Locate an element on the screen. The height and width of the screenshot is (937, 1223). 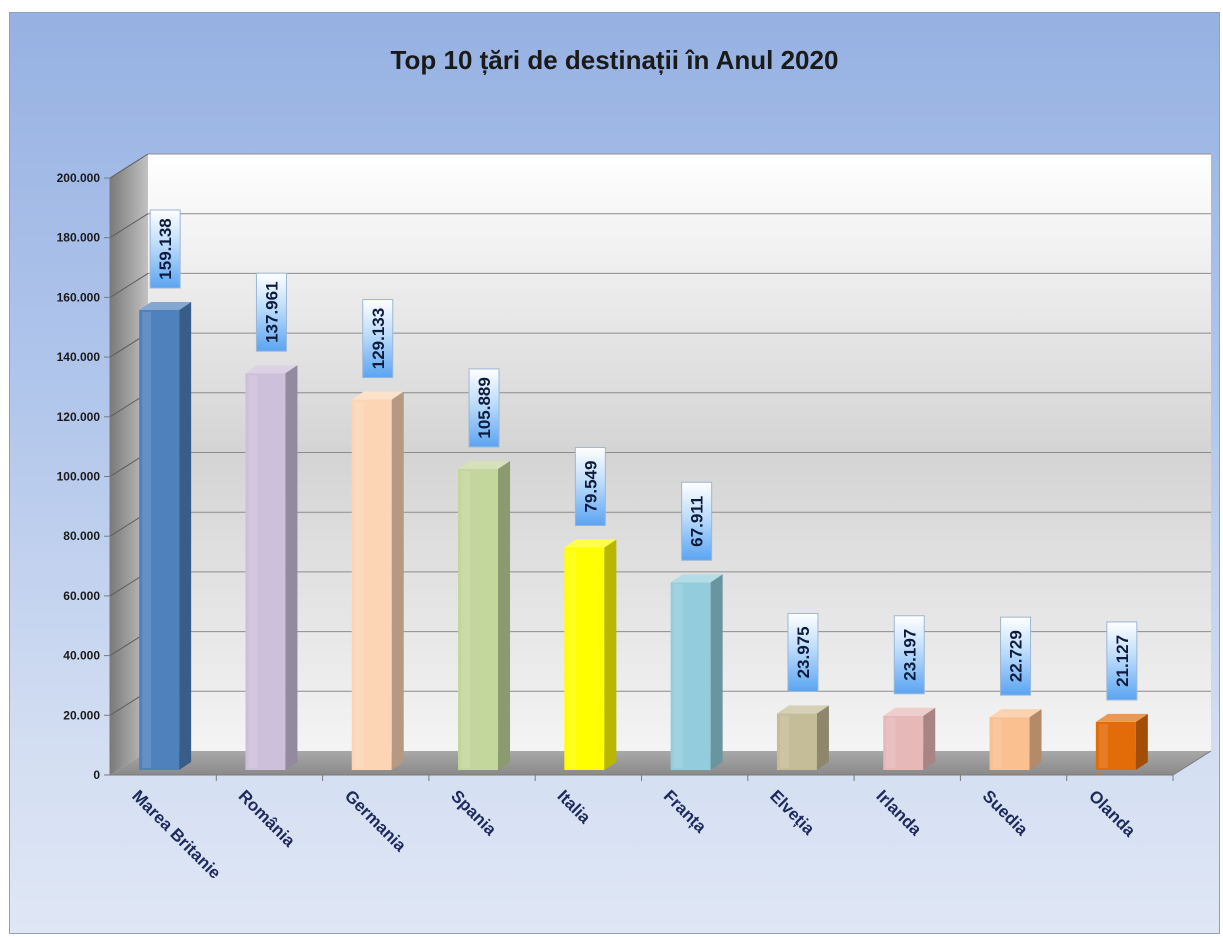
data-label: 23.197 is located at coordinates (909, 655).